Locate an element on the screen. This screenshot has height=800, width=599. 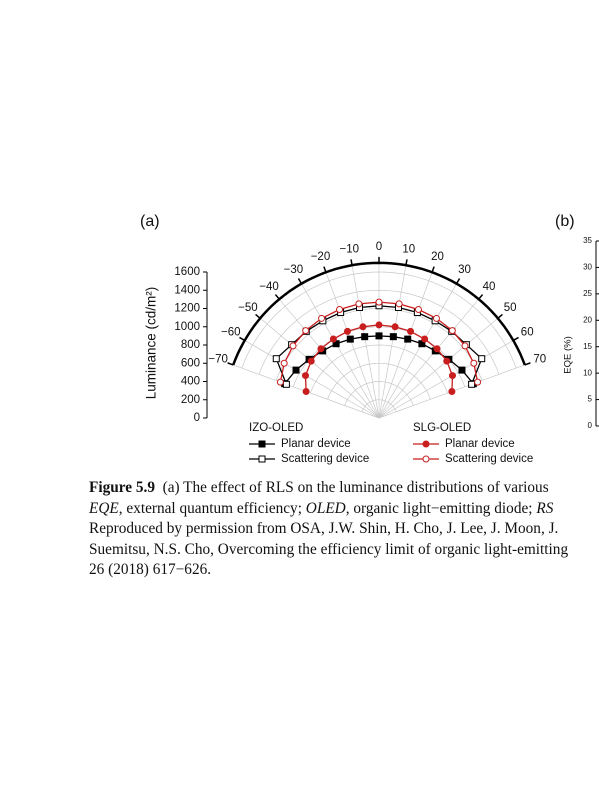
y-tick-label: 200 is located at coordinates (190, 400).